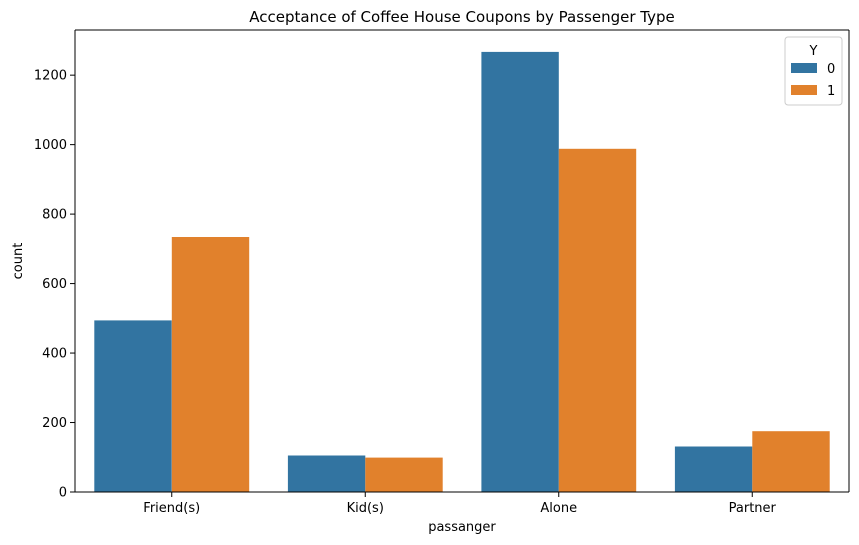 This screenshot has width=859, height=545. What do you see at coordinates (50, 76) in the screenshot?
I see `y-tick-label: 1200` at bounding box center [50, 76].